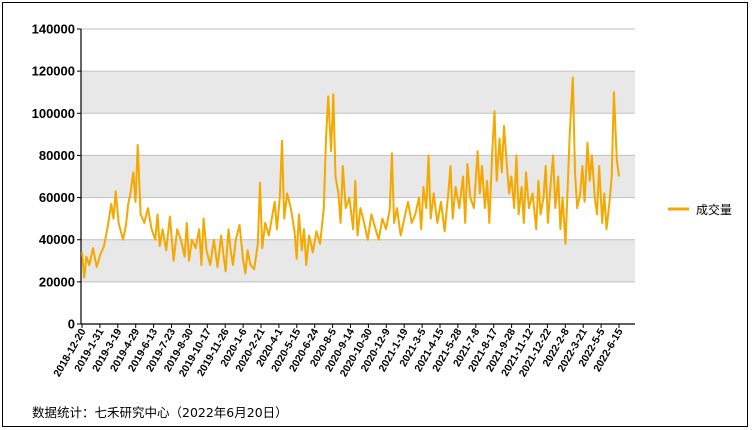 Image resolution: width=752 pixels, height=430 pixels. Describe the element at coordinates (56, 177) in the screenshot. I see `y-axis-ticks: 0 20000 40000 60000 80000 100000 120000 140000` at that location.